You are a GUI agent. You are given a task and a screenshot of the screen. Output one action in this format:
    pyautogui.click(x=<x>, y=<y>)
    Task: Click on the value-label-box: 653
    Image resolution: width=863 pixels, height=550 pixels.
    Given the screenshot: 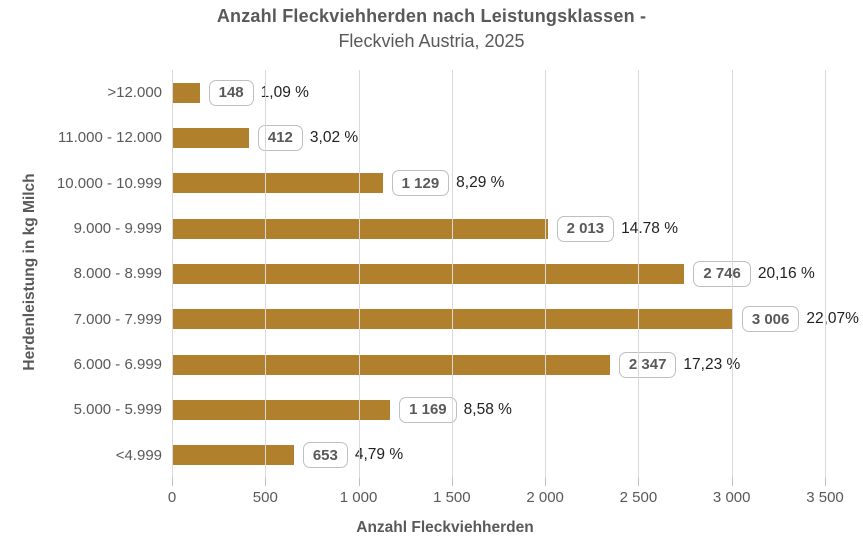 What is the action you would take?
    pyautogui.click(x=325, y=455)
    